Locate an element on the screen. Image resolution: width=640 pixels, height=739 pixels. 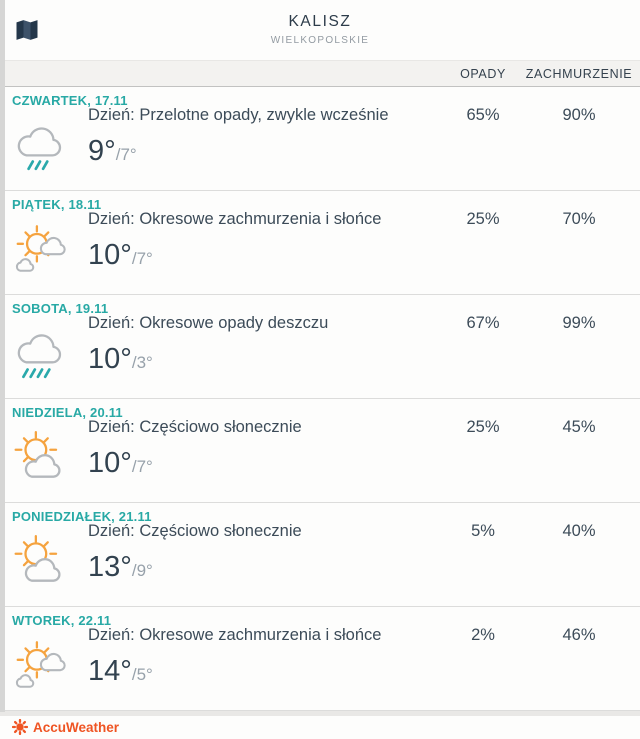
footer-divider is located at coordinates (320, 713).